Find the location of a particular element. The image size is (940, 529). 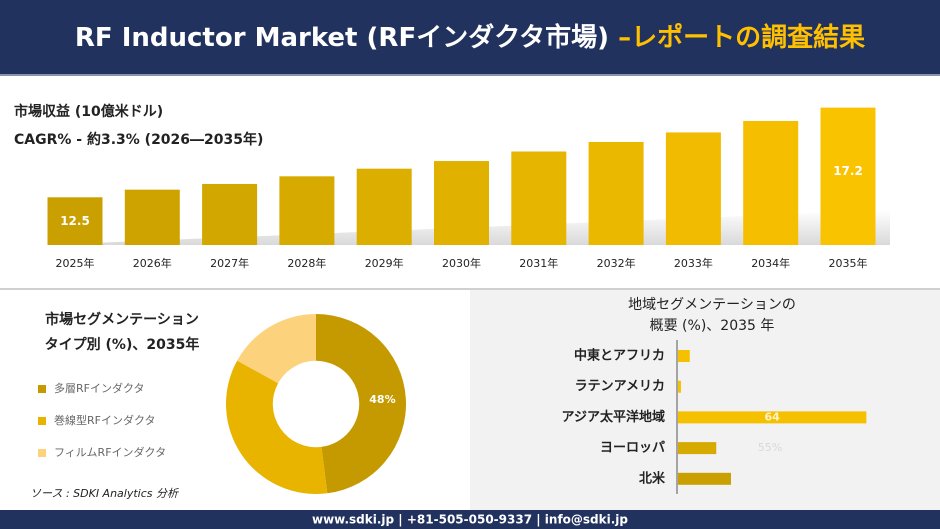

pie-title: タイプ別 (%)、2035年 is located at coordinates (122, 344).